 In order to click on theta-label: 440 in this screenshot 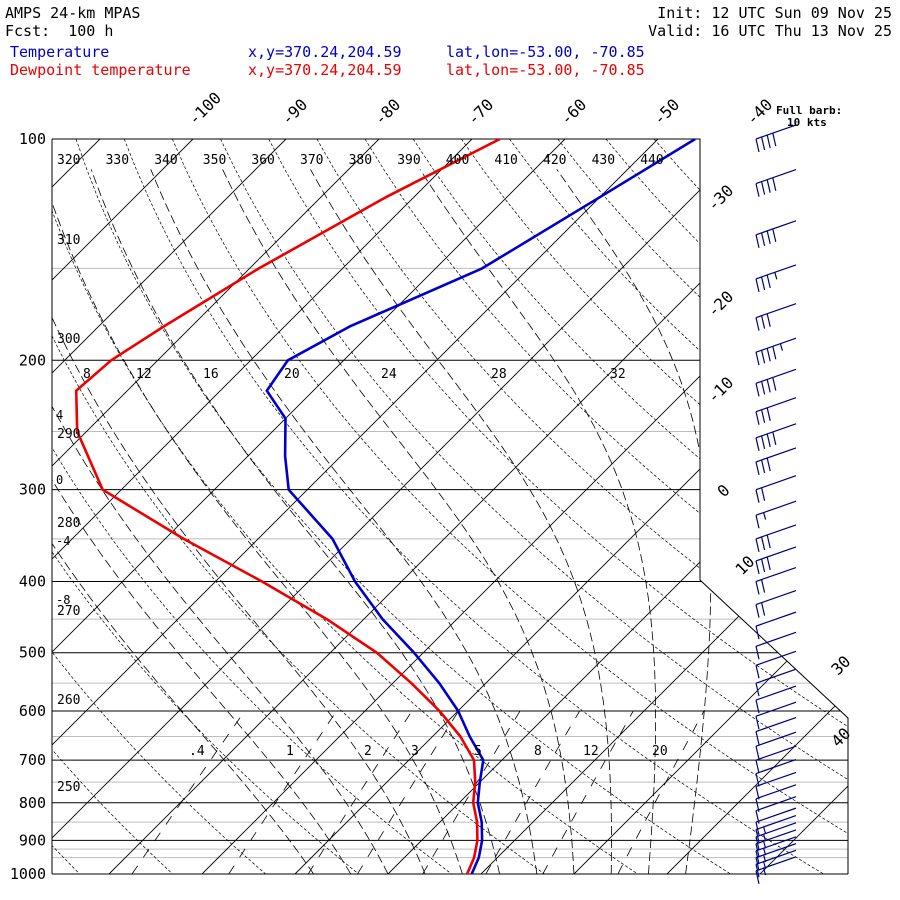, I will do `click(651, 160)`.